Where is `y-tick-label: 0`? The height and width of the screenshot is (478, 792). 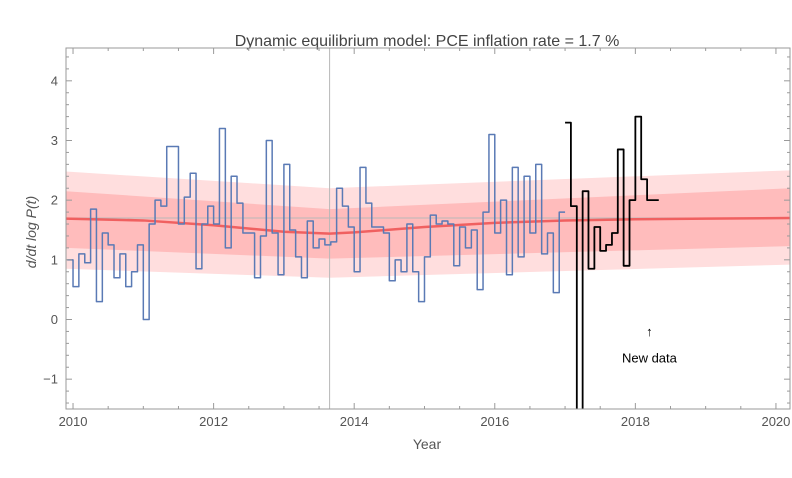 y-tick-label: 0 is located at coordinates (54, 319).